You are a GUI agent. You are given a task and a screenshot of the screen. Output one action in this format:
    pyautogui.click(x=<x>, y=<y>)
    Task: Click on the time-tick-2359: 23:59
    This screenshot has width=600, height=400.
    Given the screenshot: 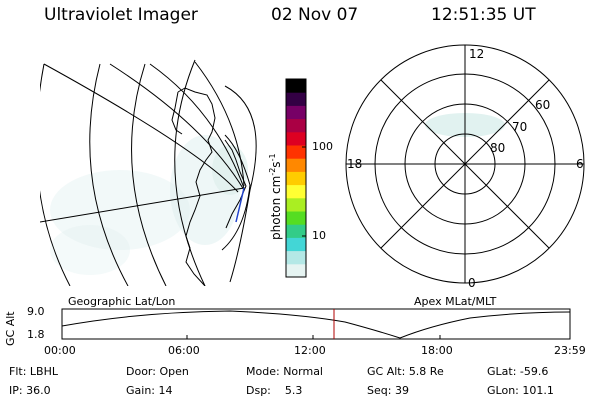 What is the action you would take?
    pyautogui.click(x=570, y=350)
    